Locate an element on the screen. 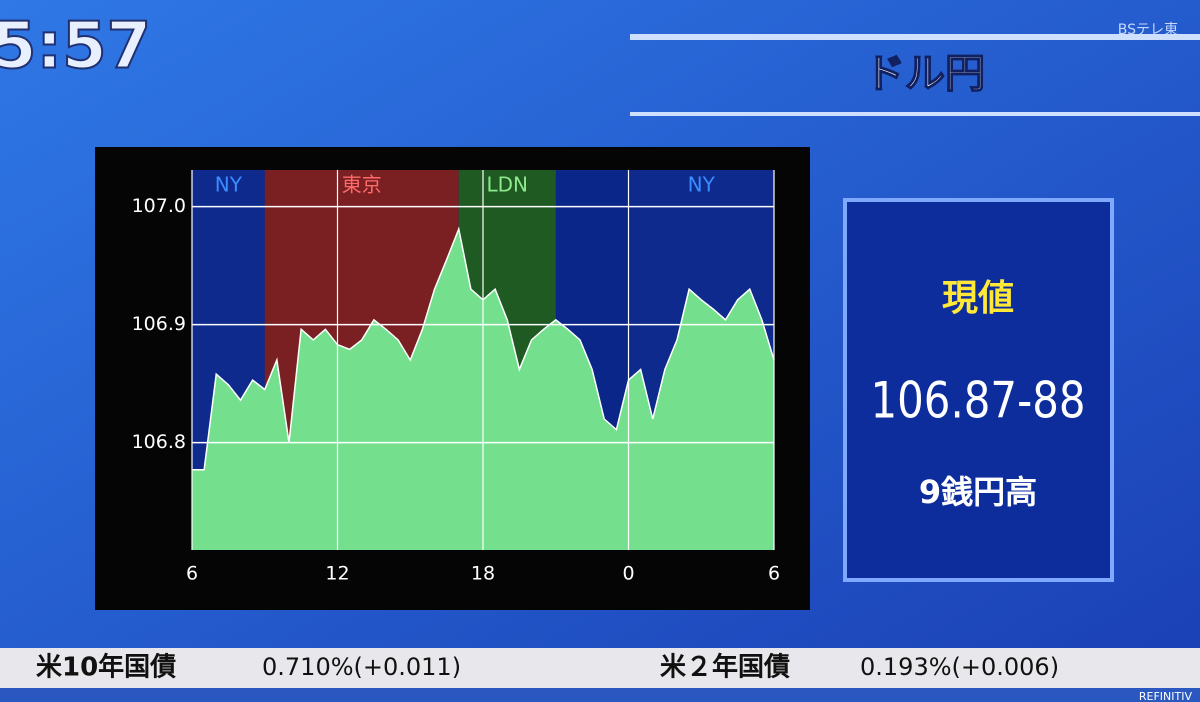 The width and height of the screenshot is (1200, 702). session-label: LDN is located at coordinates (507, 185).